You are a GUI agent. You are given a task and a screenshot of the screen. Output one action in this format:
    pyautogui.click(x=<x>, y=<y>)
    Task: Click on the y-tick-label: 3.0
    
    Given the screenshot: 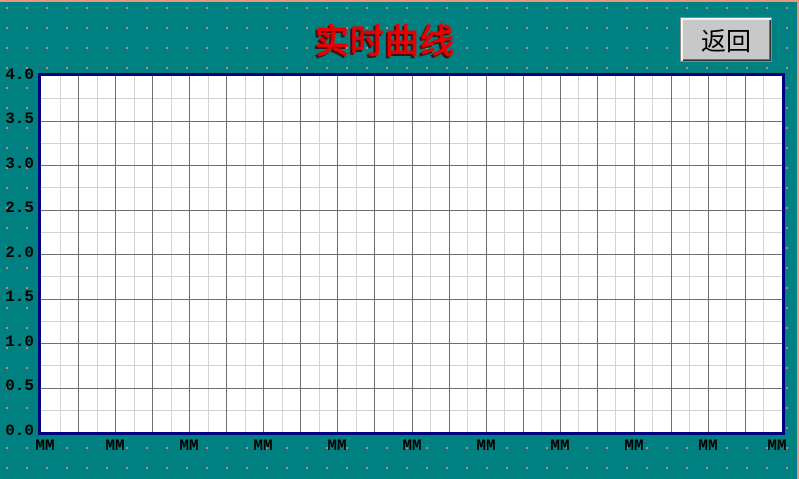 What is the action you would take?
    pyautogui.click(x=19, y=164)
    